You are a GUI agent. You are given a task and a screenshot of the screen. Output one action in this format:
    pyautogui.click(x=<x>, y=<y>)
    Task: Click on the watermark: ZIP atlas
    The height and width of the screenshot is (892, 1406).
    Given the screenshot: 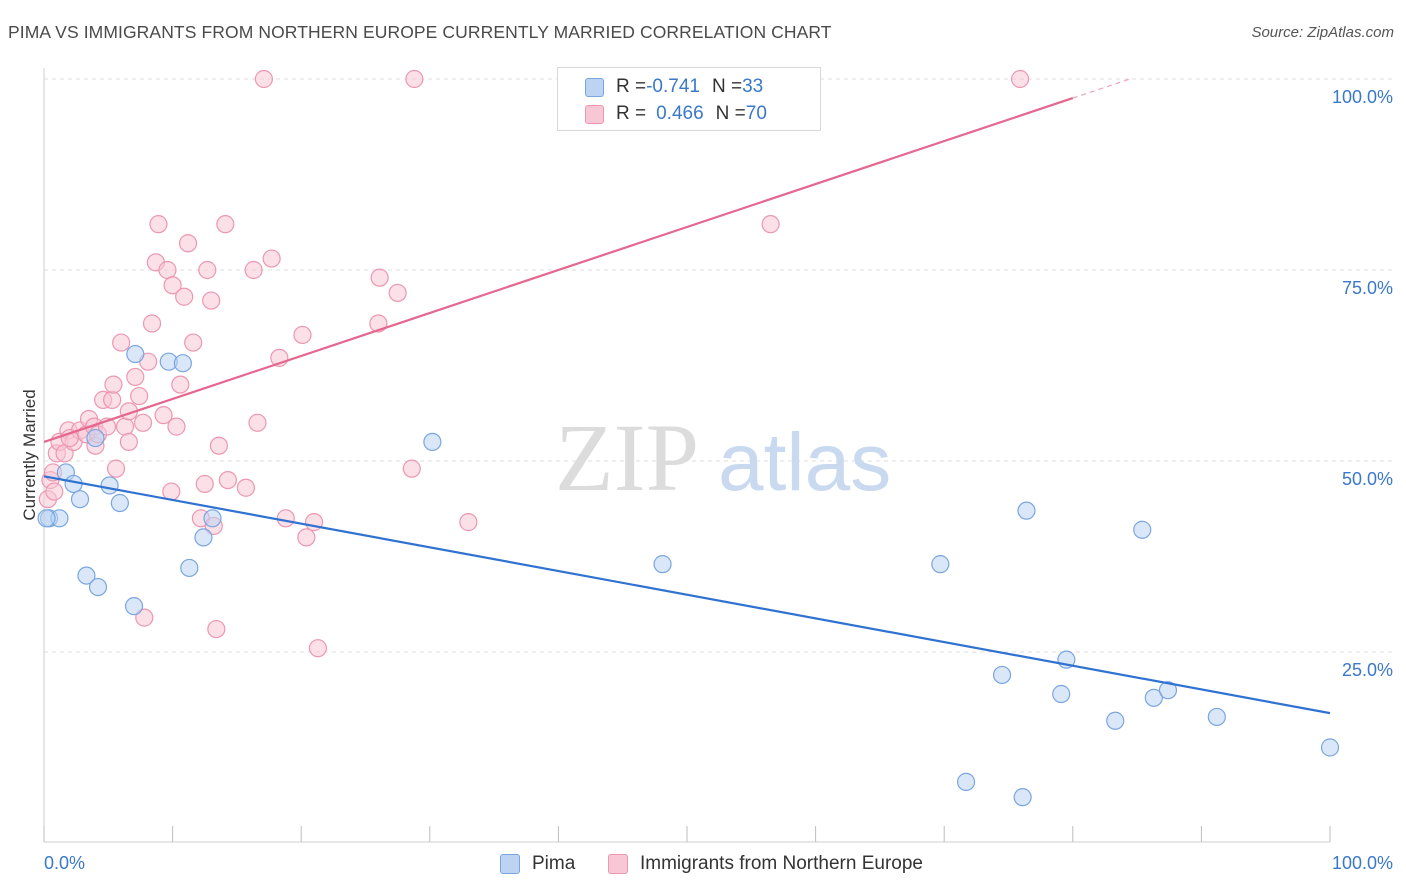 What is the action you would take?
    pyautogui.click(x=723, y=457)
    